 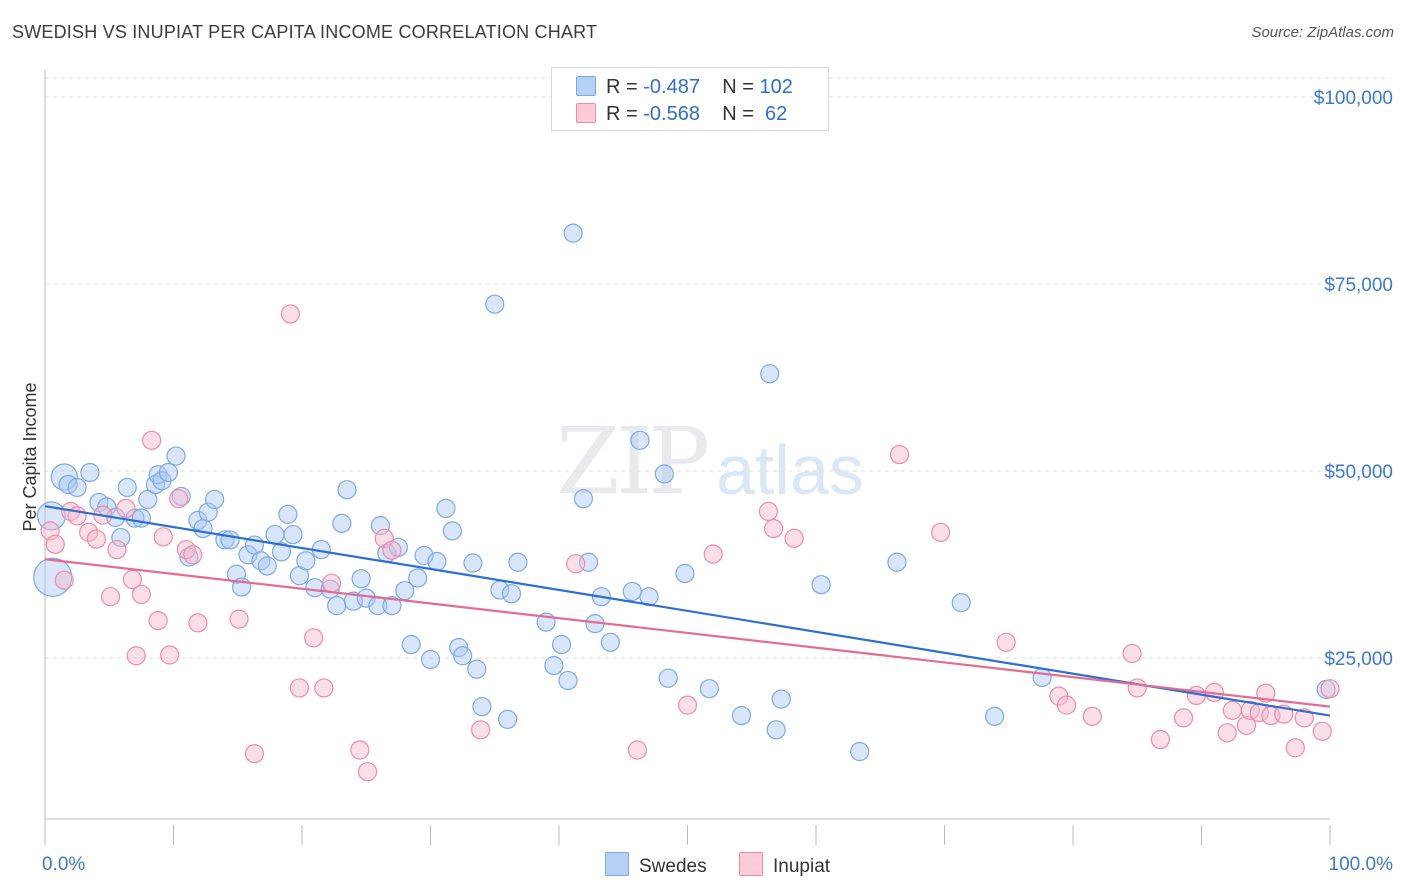 I want to click on legend-n-value: 62, so click(x=773, y=114).